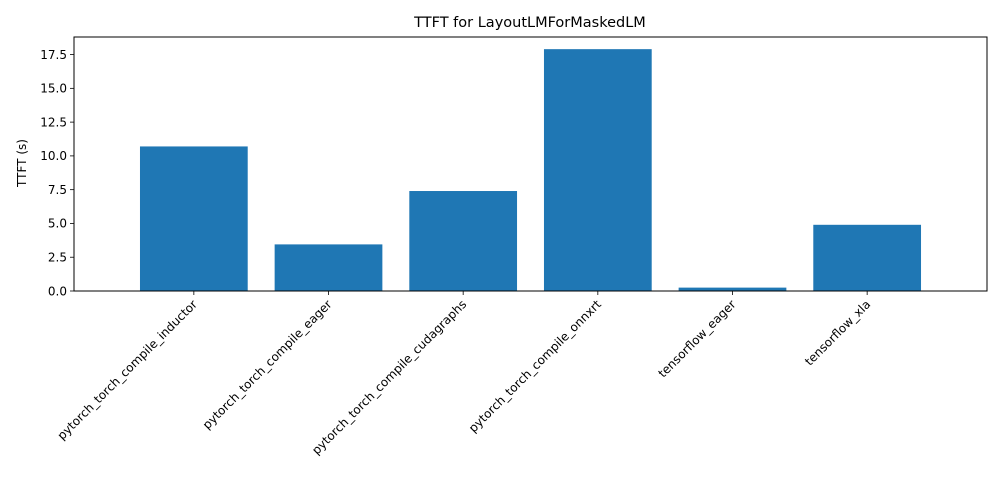 The height and width of the screenshot is (500, 1000). I want to click on y-tick-label: 17.5, so click(53, 55).